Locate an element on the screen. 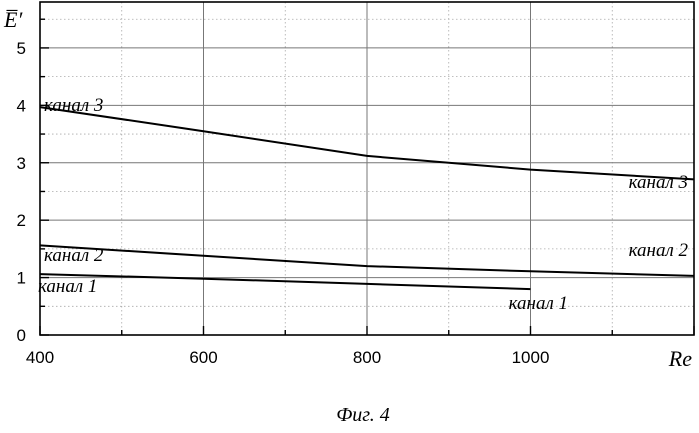  x-axis-label: Re is located at coordinates (680, 358).